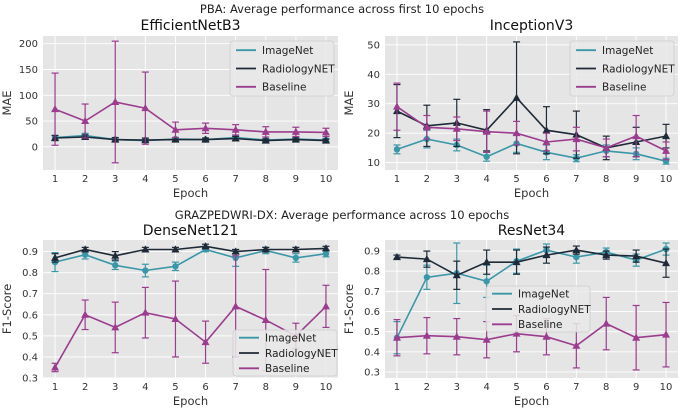 The image size is (685, 411). What do you see at coordinates (372, 252) in the screenshot?
I see `y-tick-label: 0.9` at bounding box center [372, 252].